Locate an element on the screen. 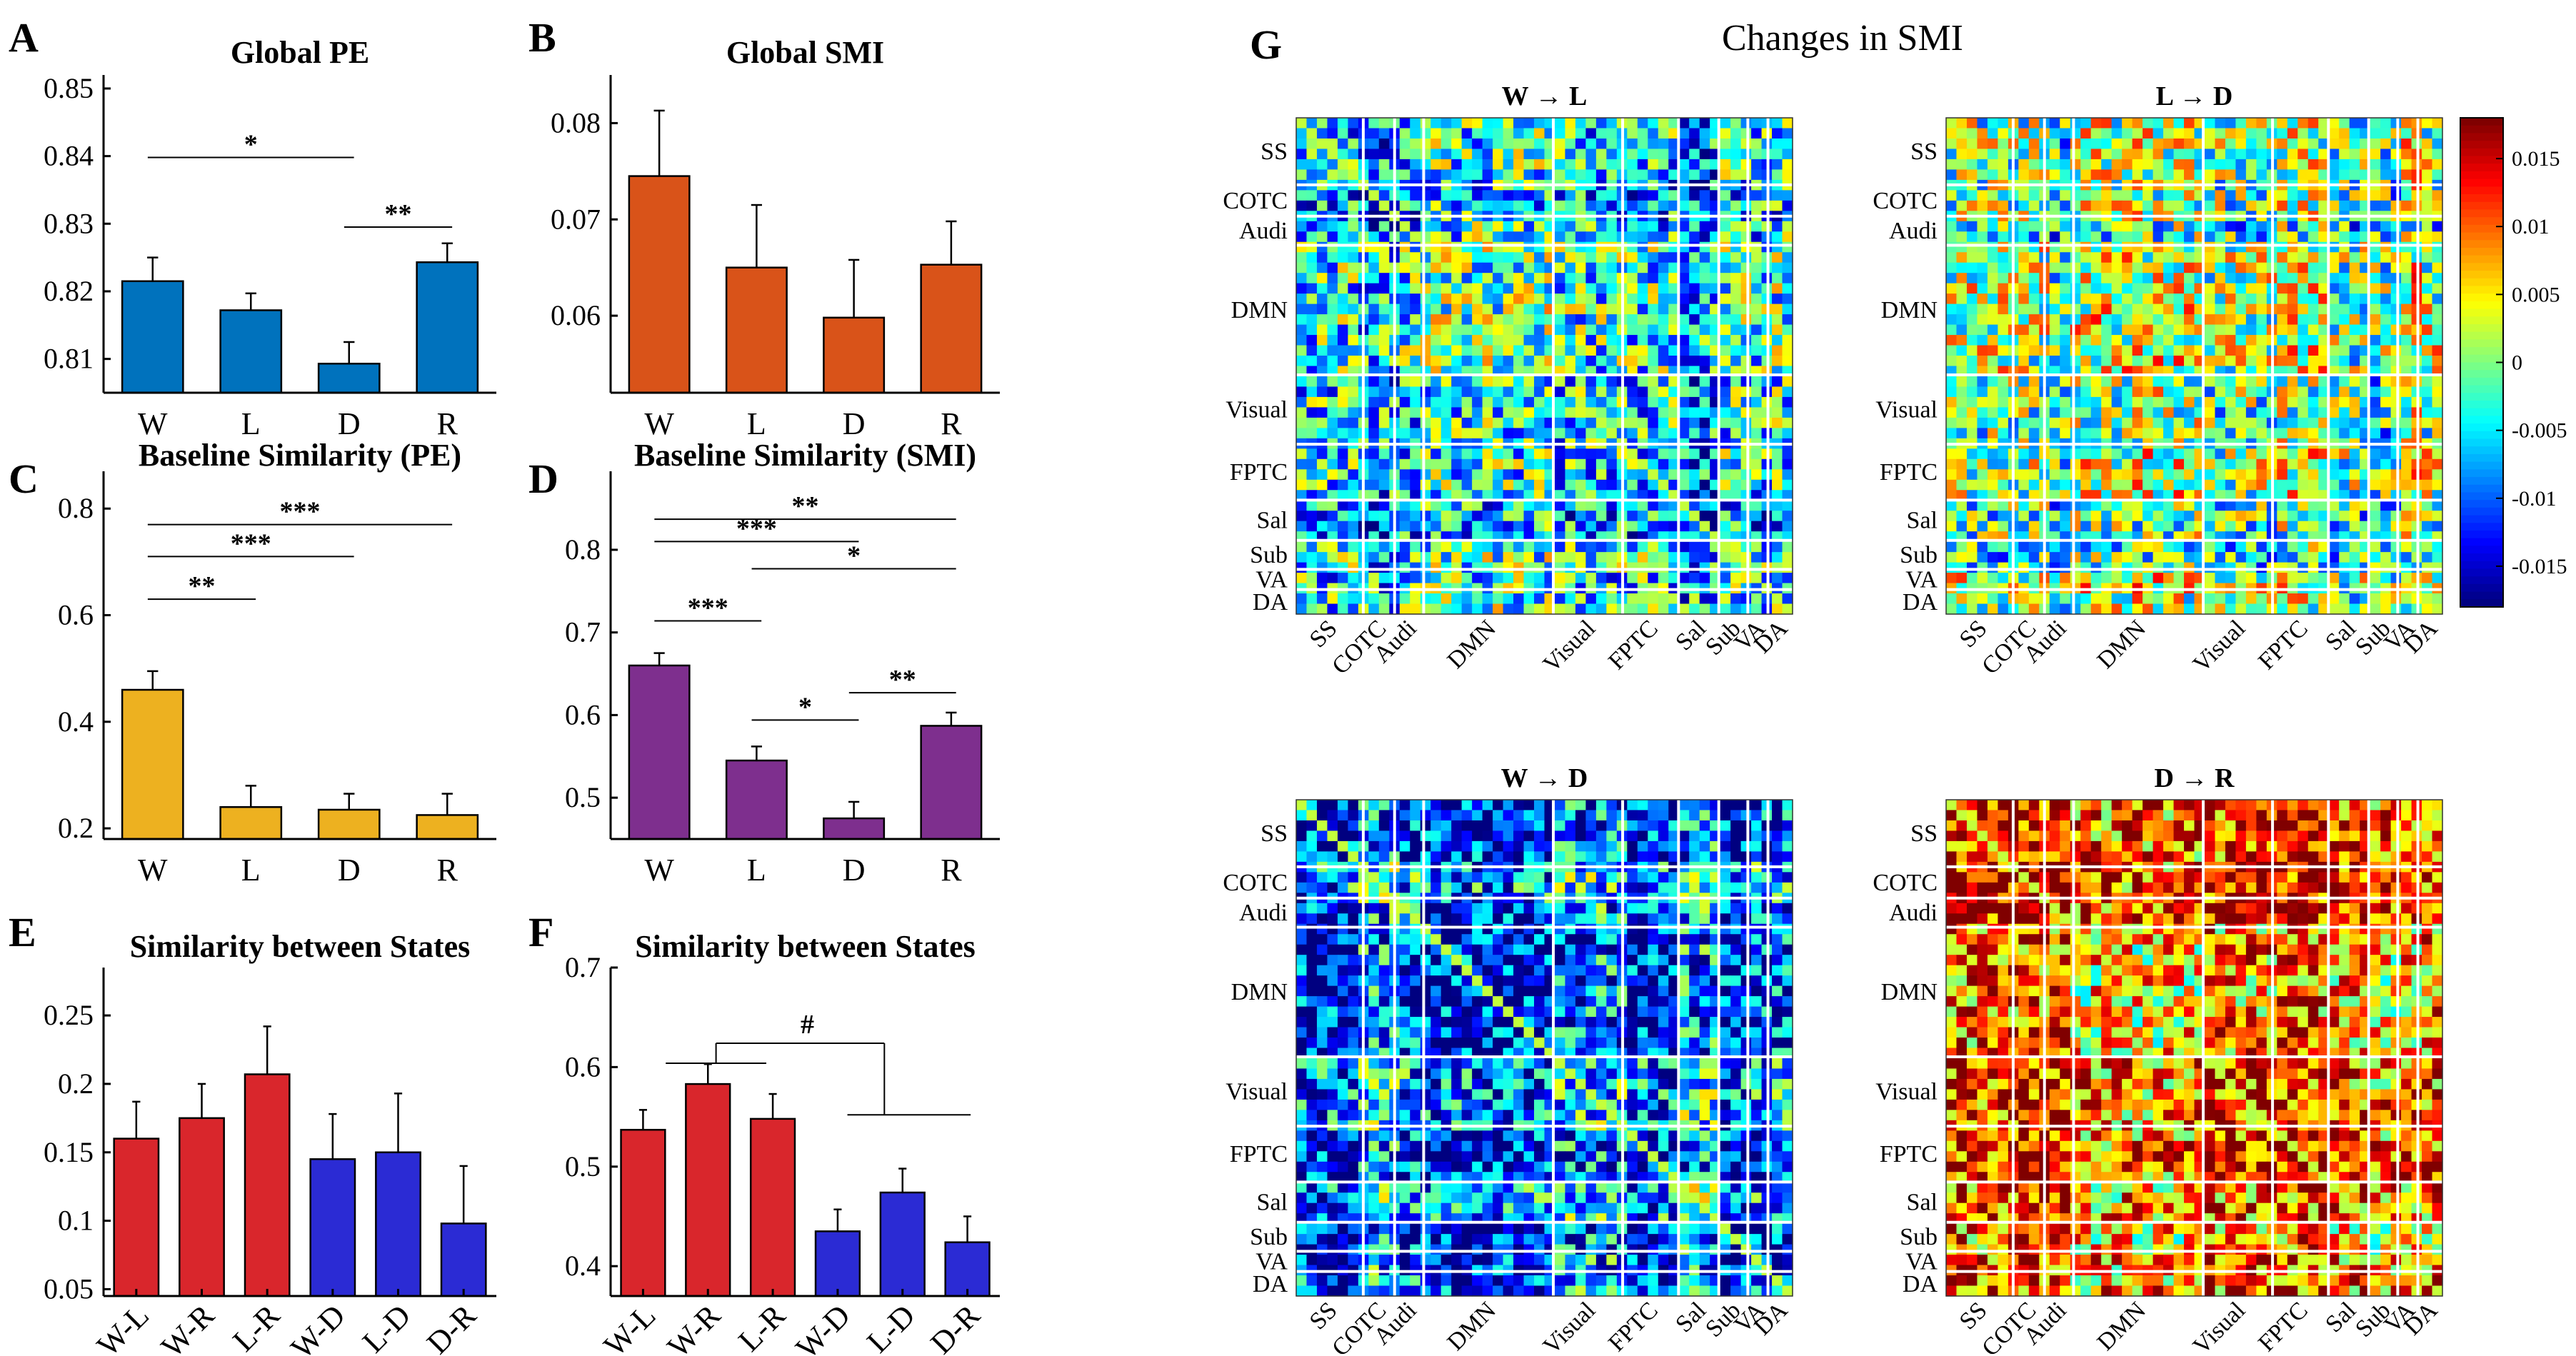 The image size is (2576, 1356). y-tick-label: 0.05 is located at coordinates (69, 1288).